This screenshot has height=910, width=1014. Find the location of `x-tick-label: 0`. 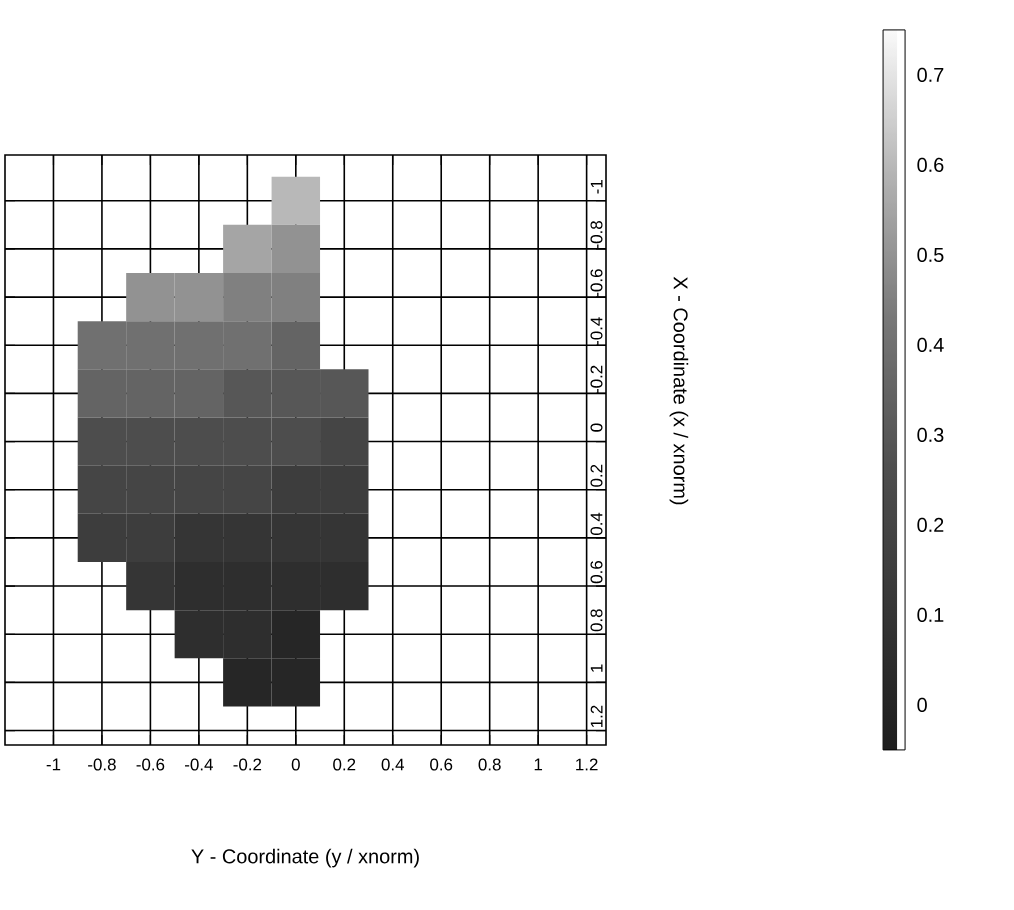

x-tick-label: 0 is located at coordinates (295, 764).